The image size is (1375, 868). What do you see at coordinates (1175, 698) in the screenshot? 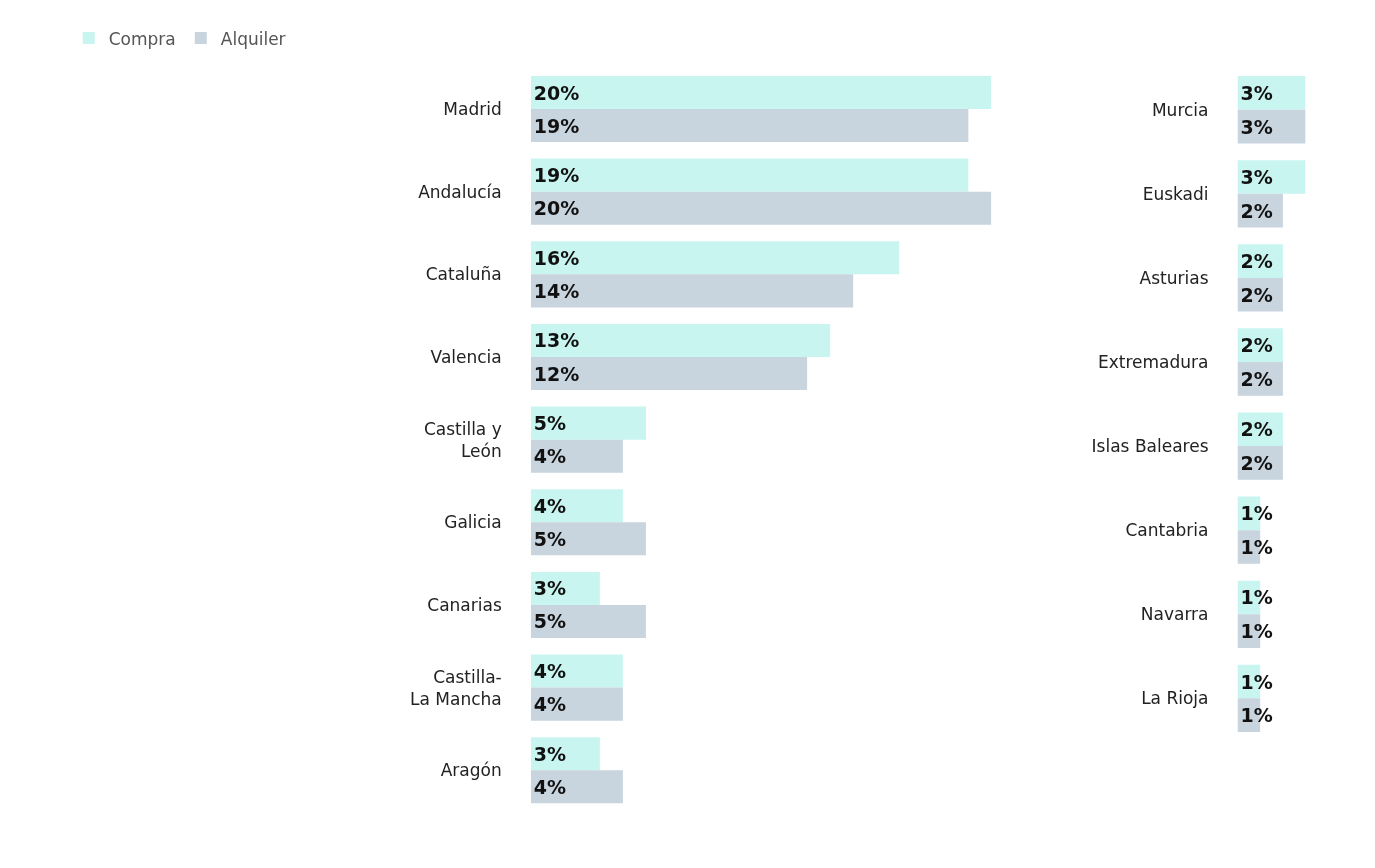
I see `y-tick-label: La Rioja` at bounding box center [1175, 698].